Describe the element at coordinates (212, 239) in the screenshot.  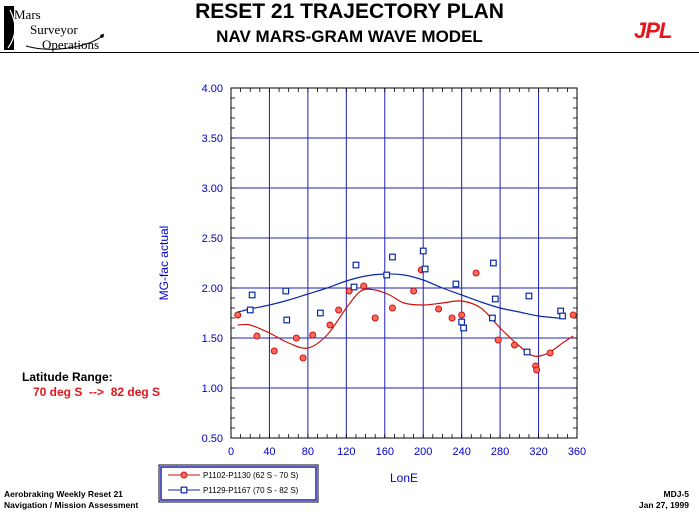
I see `y-tick-label: 2.50` at that location.